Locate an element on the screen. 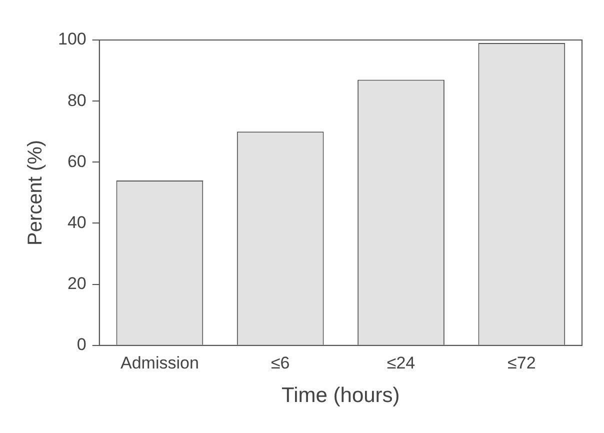 This screenshot has width=604, height=433. y-tick-label: 100 is located at coordinates (72, 39).